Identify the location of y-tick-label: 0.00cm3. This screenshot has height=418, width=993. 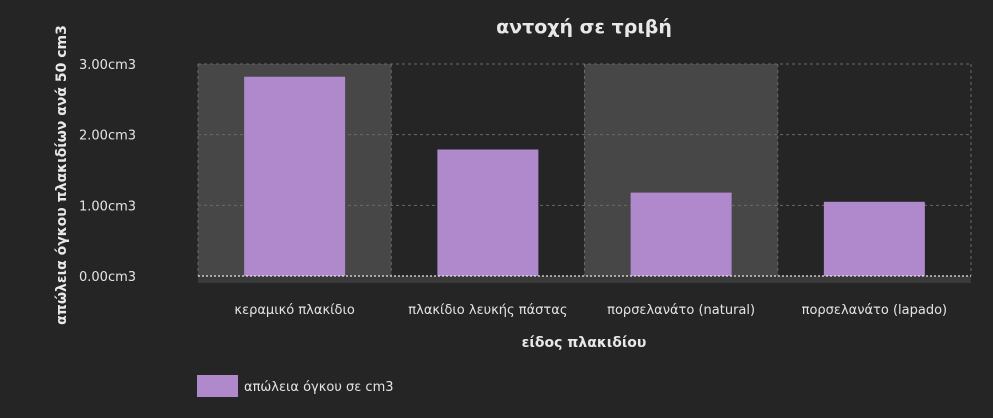
(107, 277).